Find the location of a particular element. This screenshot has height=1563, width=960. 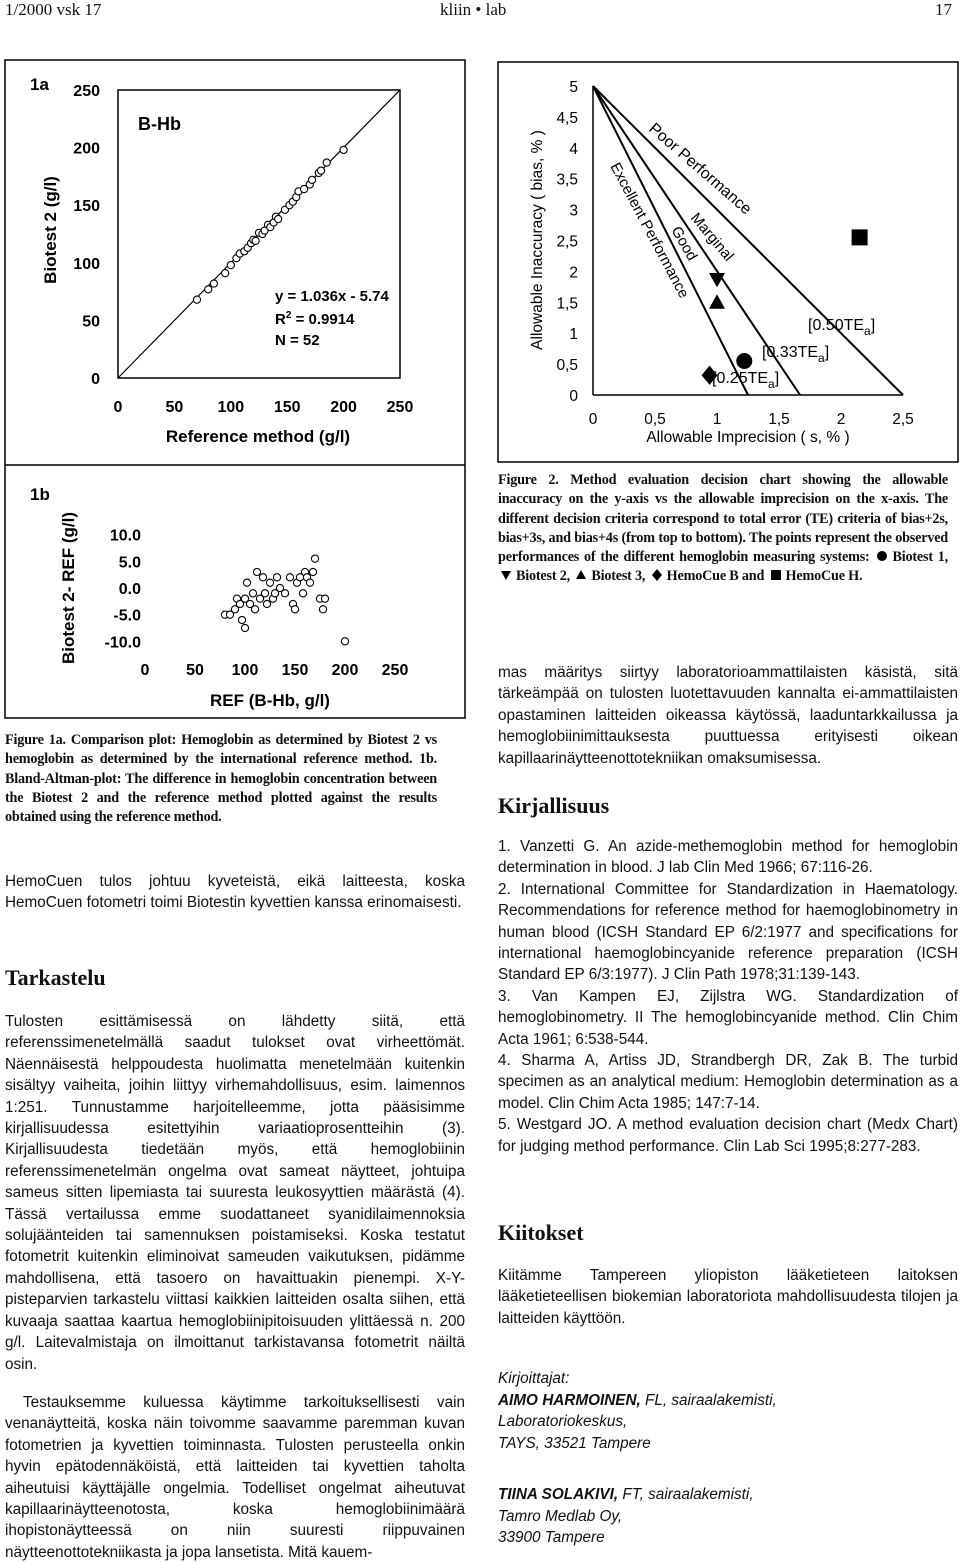

author-line: AIMO HARMOINEN, FL, sairaalakemisti, is located at coordinates (728, 1400).